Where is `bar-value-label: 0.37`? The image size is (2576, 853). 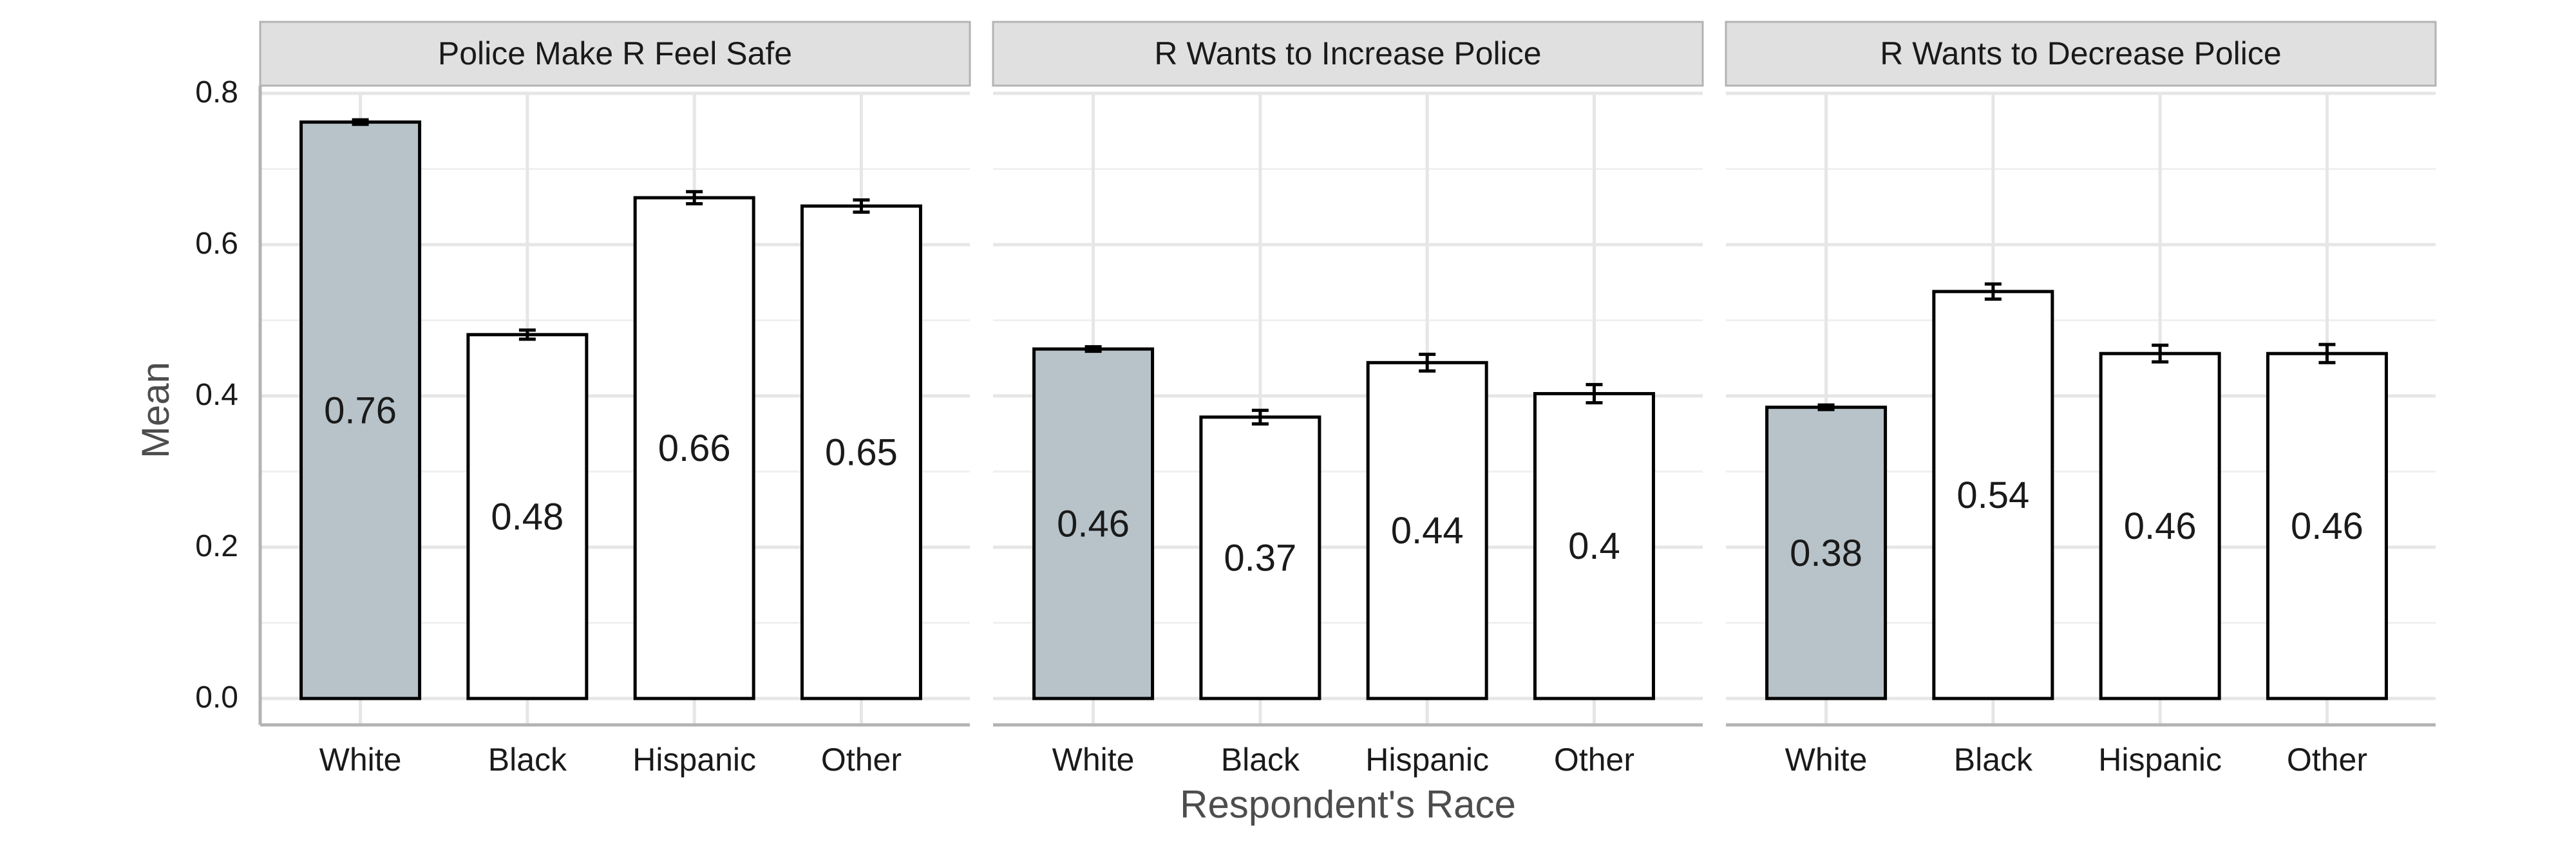
bar-value-label: 0.37 is located at coordinates (1260, 558).